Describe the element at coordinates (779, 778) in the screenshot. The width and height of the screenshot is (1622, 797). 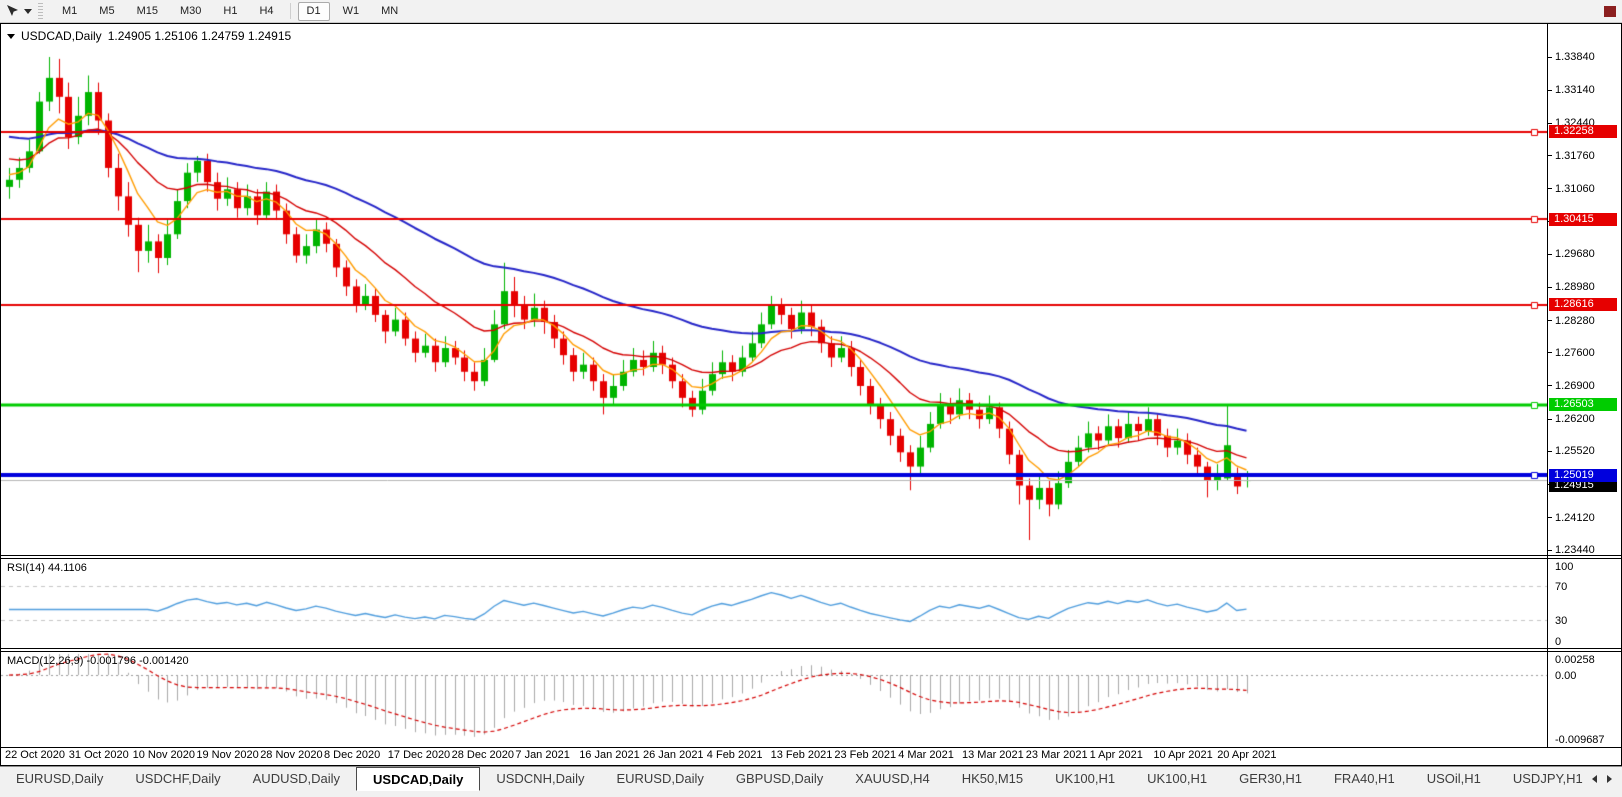
I see `tab-gbpusd-daily: GBPUSD,Daily` at that location.